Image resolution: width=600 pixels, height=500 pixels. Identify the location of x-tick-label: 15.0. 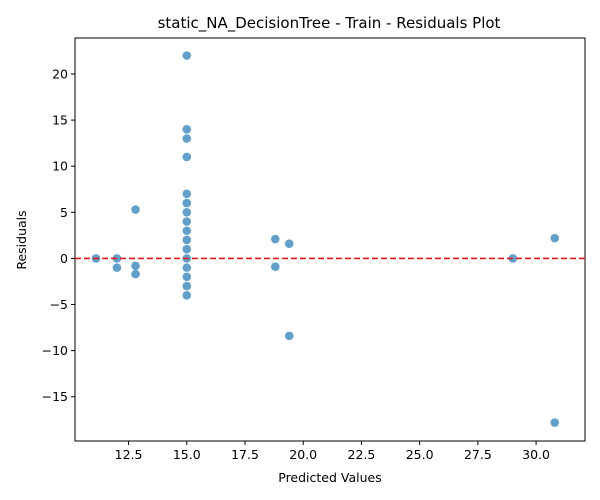
(187, 454).